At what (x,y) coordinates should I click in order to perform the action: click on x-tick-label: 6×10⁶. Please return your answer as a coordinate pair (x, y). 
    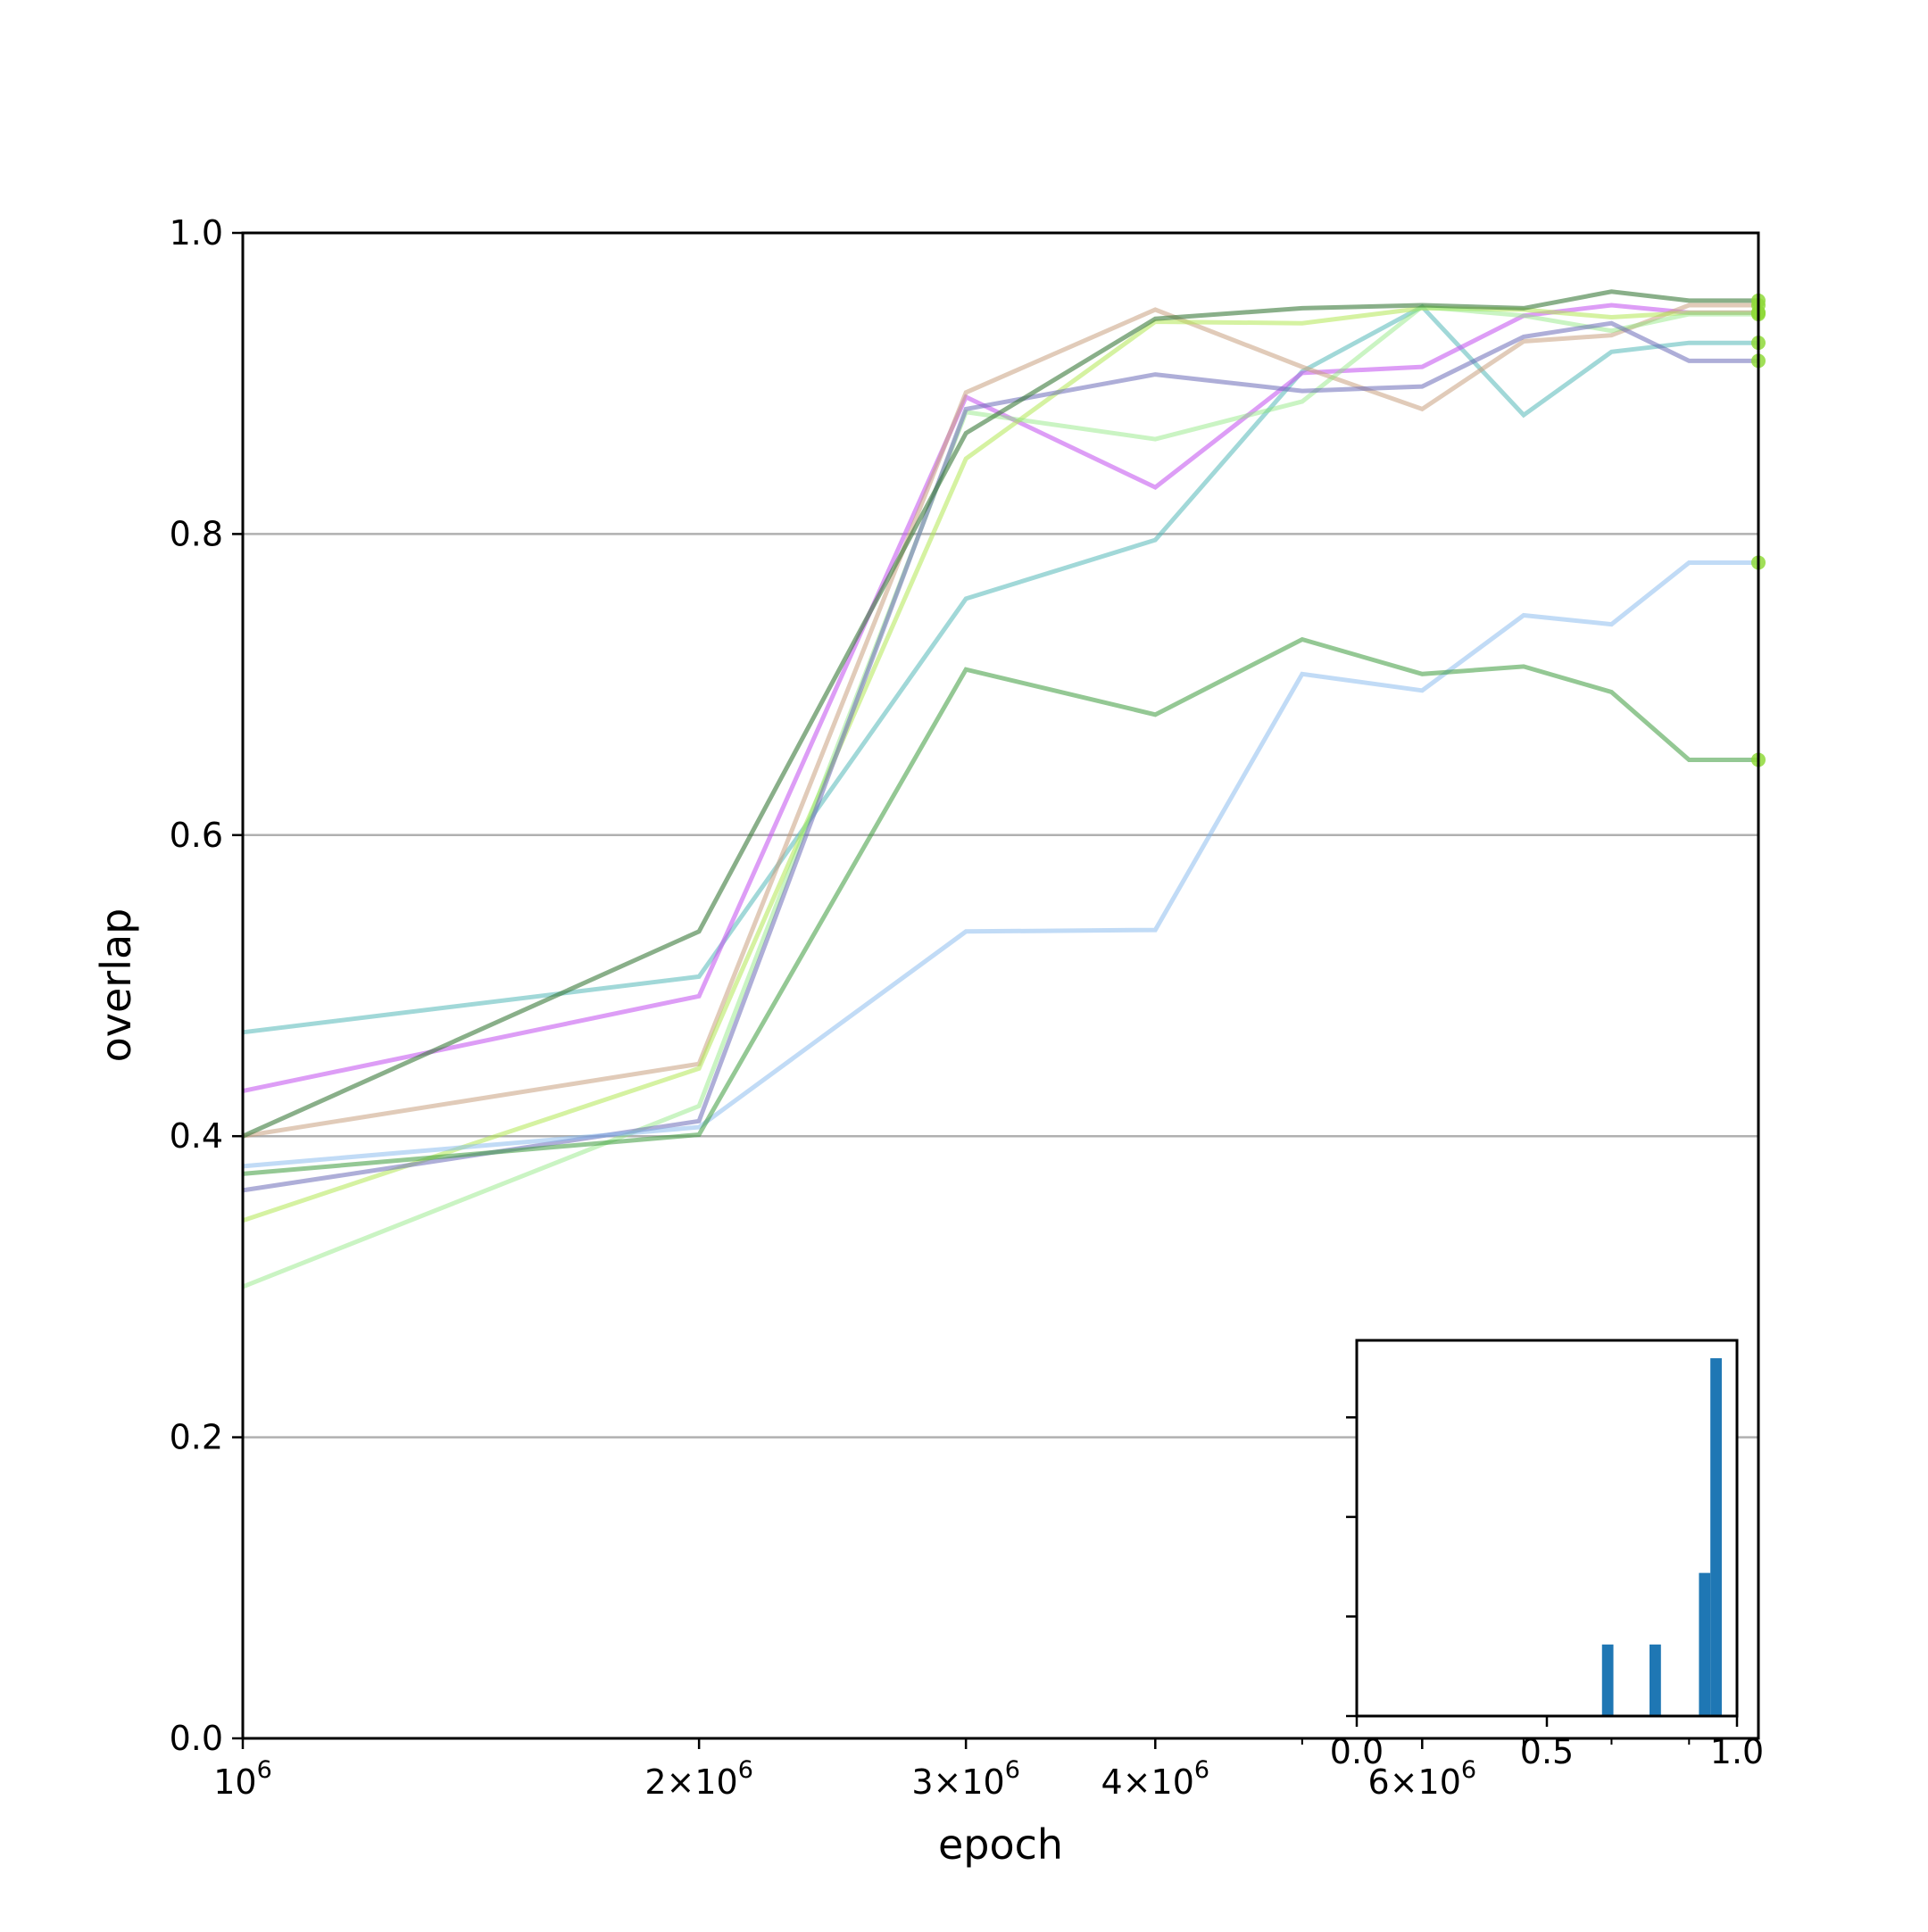
    Looking at the image, I should click on (1422, 1779).